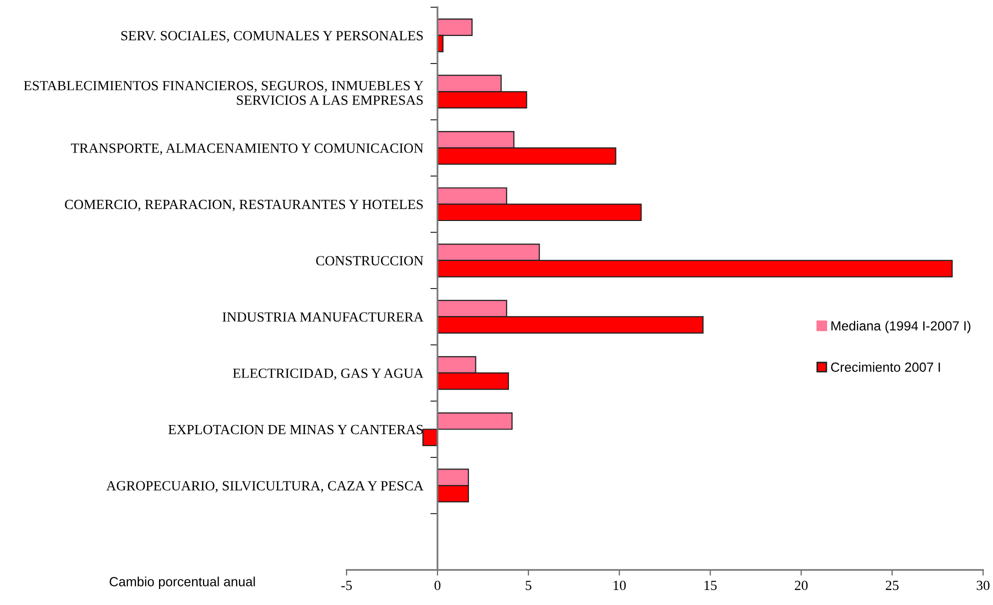  I want to click on y-tick-label: COMERCIO, REPARACION, RESTAURANTES Y HOTELES, so click(243, 206).